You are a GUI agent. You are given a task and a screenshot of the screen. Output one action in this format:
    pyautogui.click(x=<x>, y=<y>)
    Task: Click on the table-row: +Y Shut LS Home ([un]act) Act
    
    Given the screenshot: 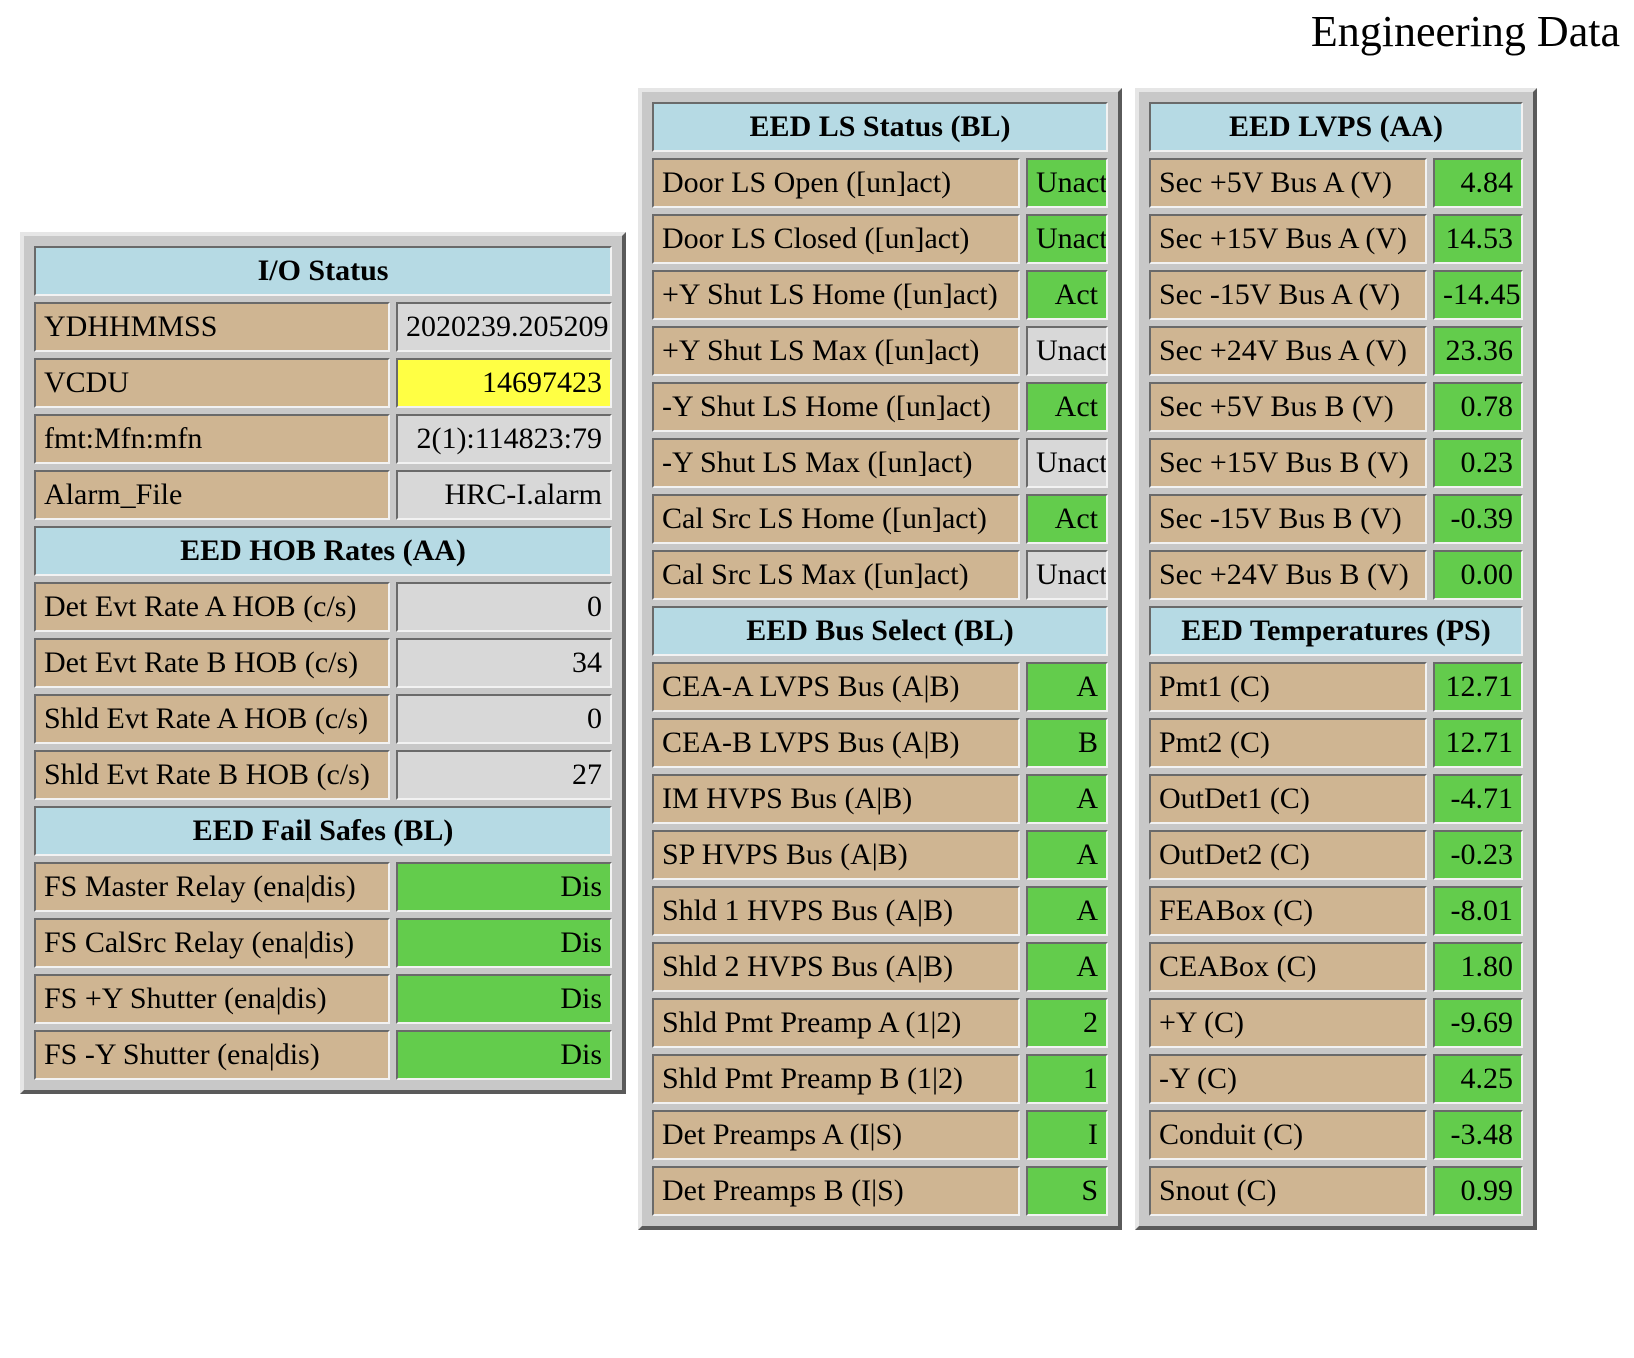 What is the action you would take?
    pyautogui.click(x=880, y=295)
    